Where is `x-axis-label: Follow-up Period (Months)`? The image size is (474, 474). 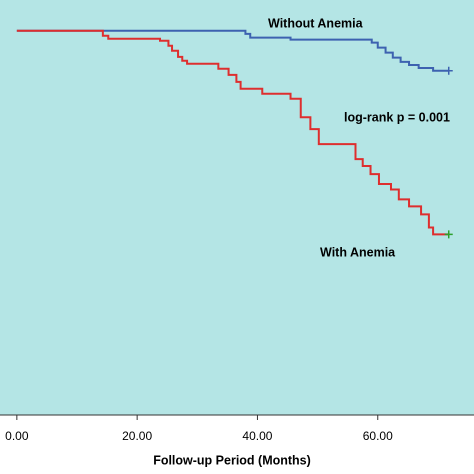 x-axis-label: Follow-up Period (Months) is located at coordinates (232, 460).